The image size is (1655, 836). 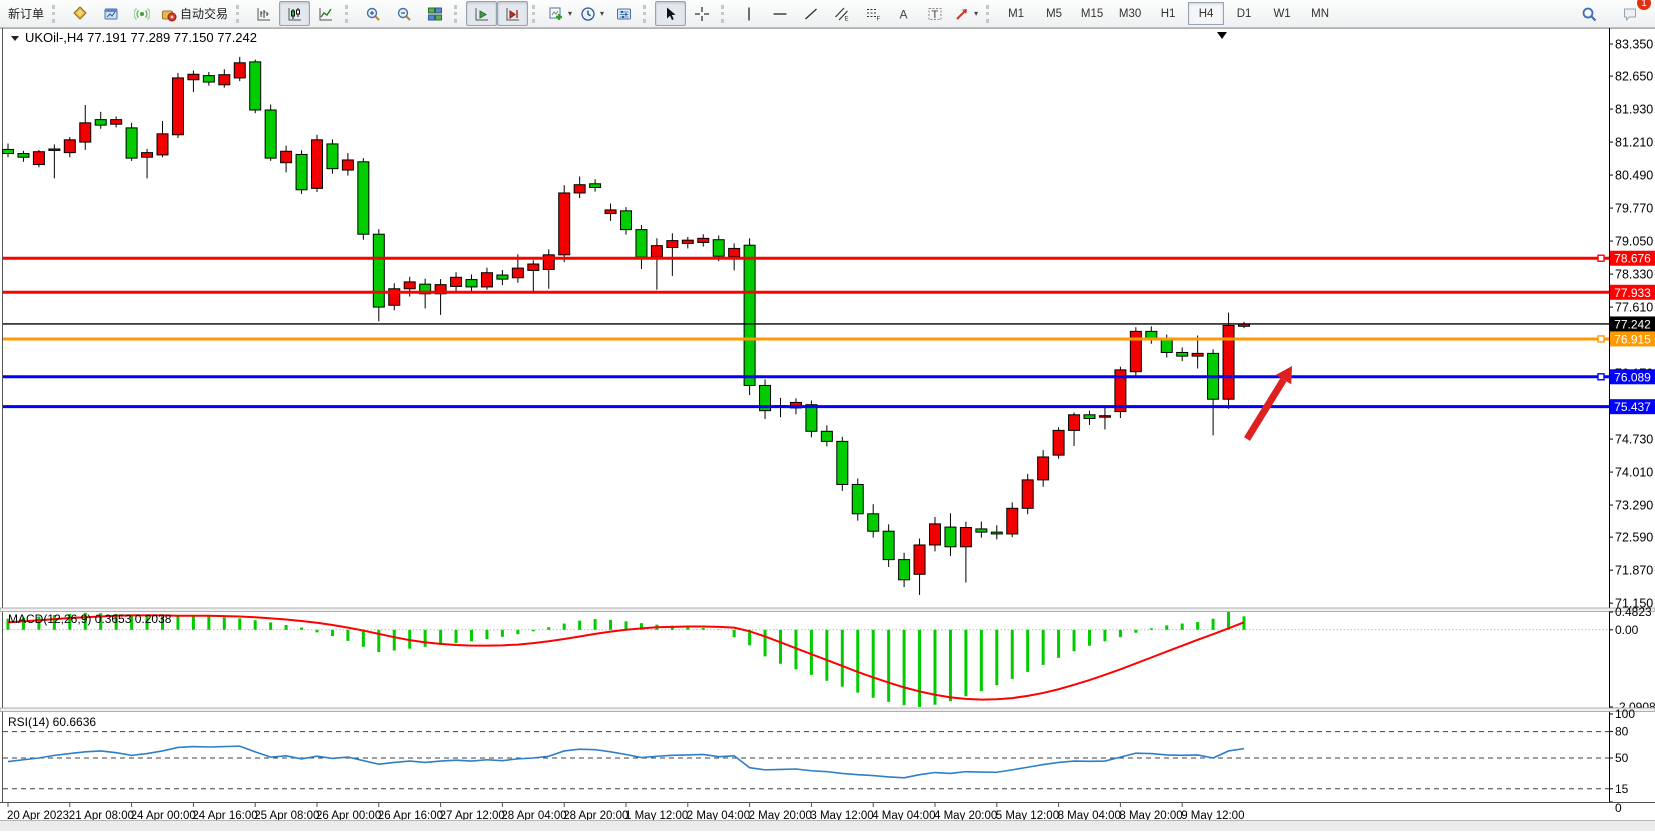 What do you see at coordinates (263, 13) in the screenshot?
I see `bar-chart-icon` at bounding box center [263, 13].